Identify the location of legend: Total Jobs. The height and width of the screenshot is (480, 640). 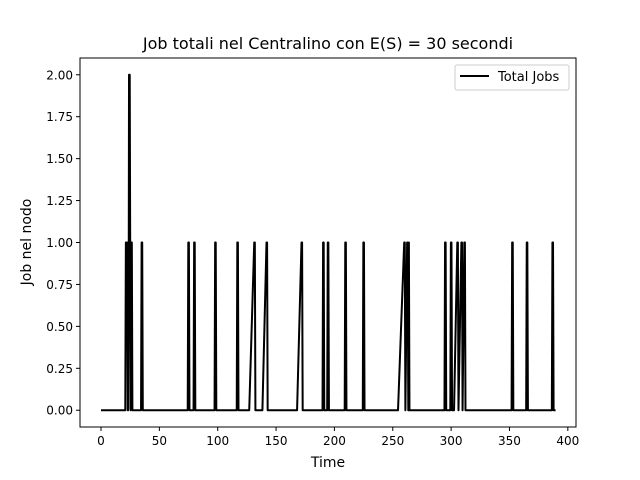
(512, 77).